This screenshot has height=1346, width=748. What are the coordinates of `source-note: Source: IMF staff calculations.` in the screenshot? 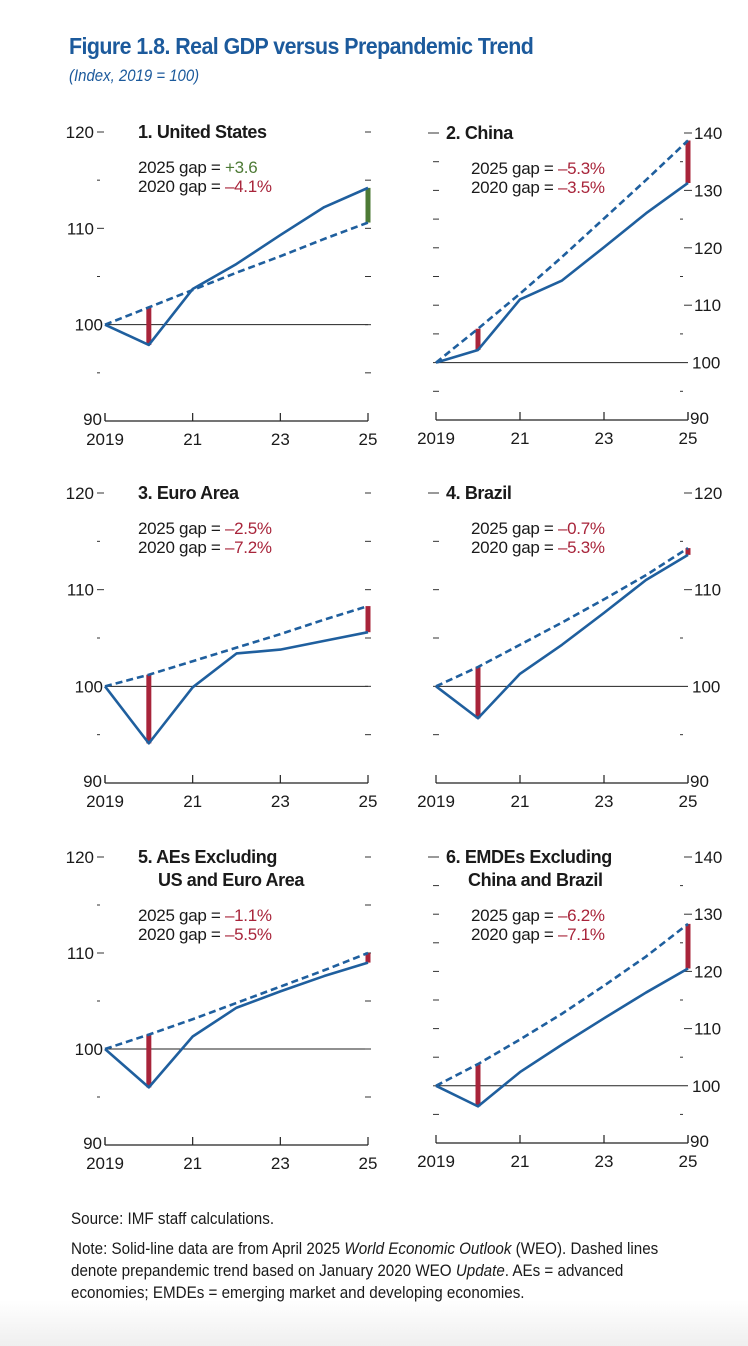 It's located at (173, 1219).